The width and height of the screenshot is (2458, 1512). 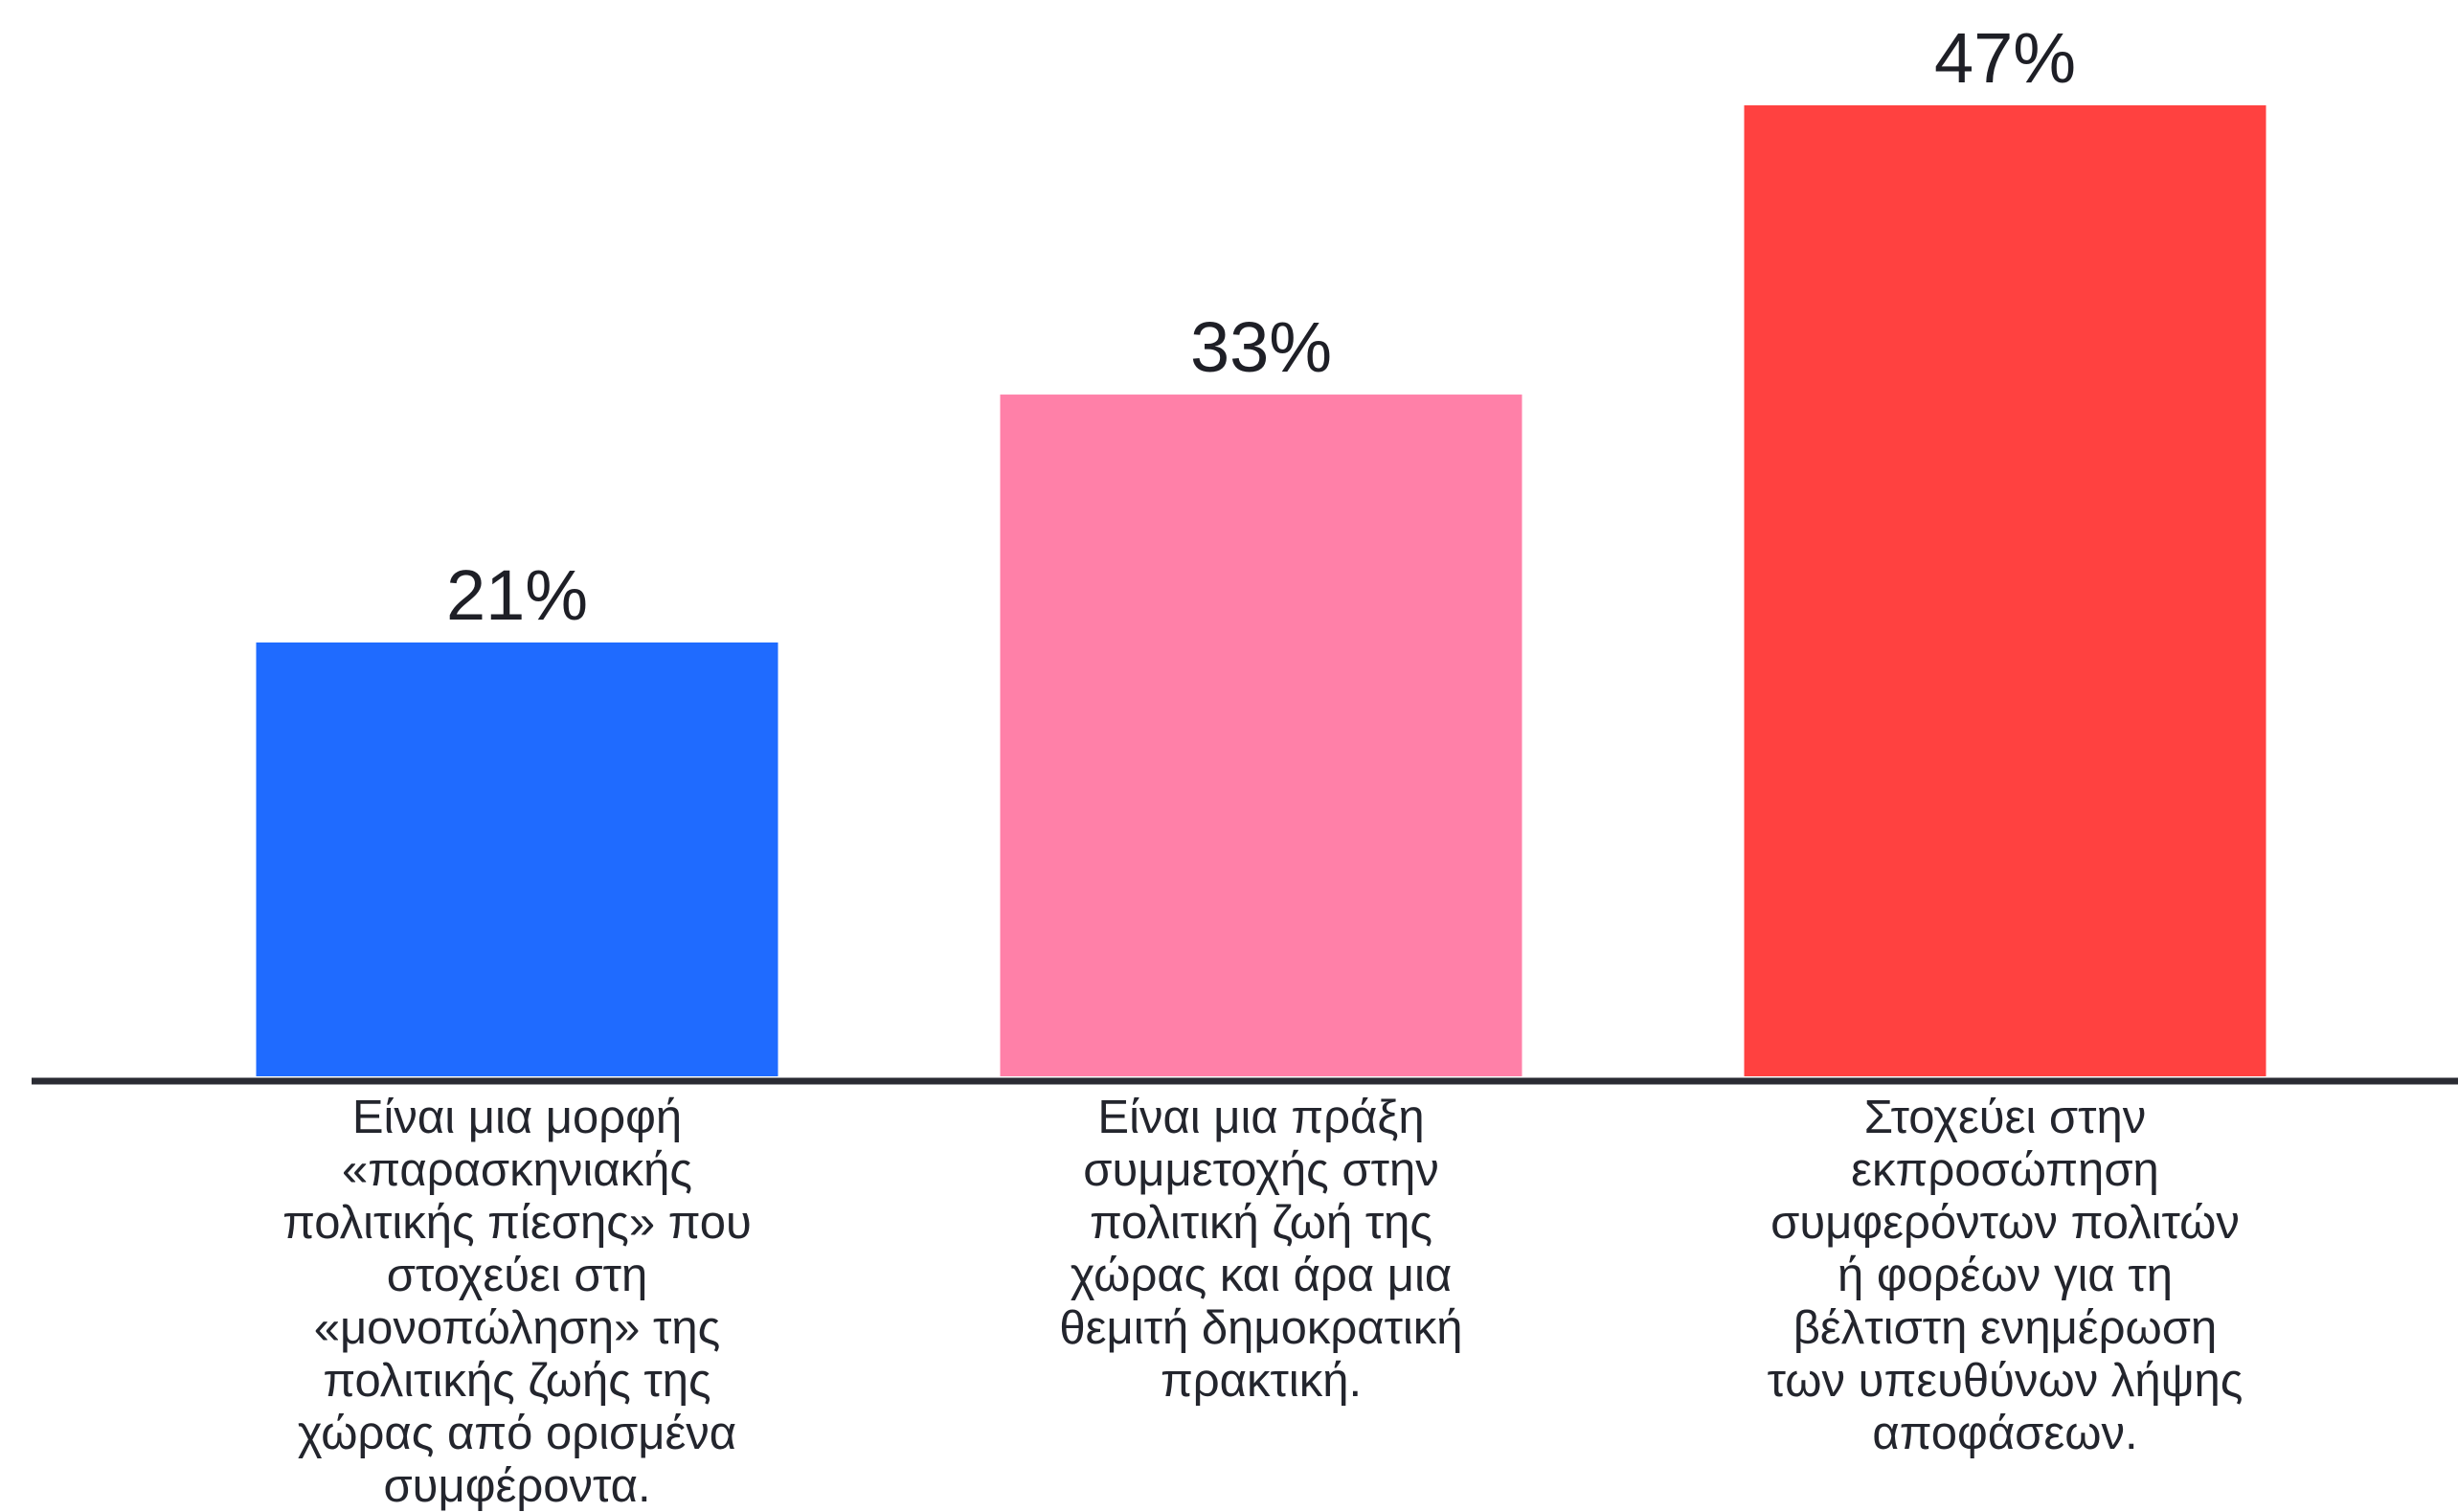 I want to click on value-label-3: 47%, so click(x=2005, y=58).